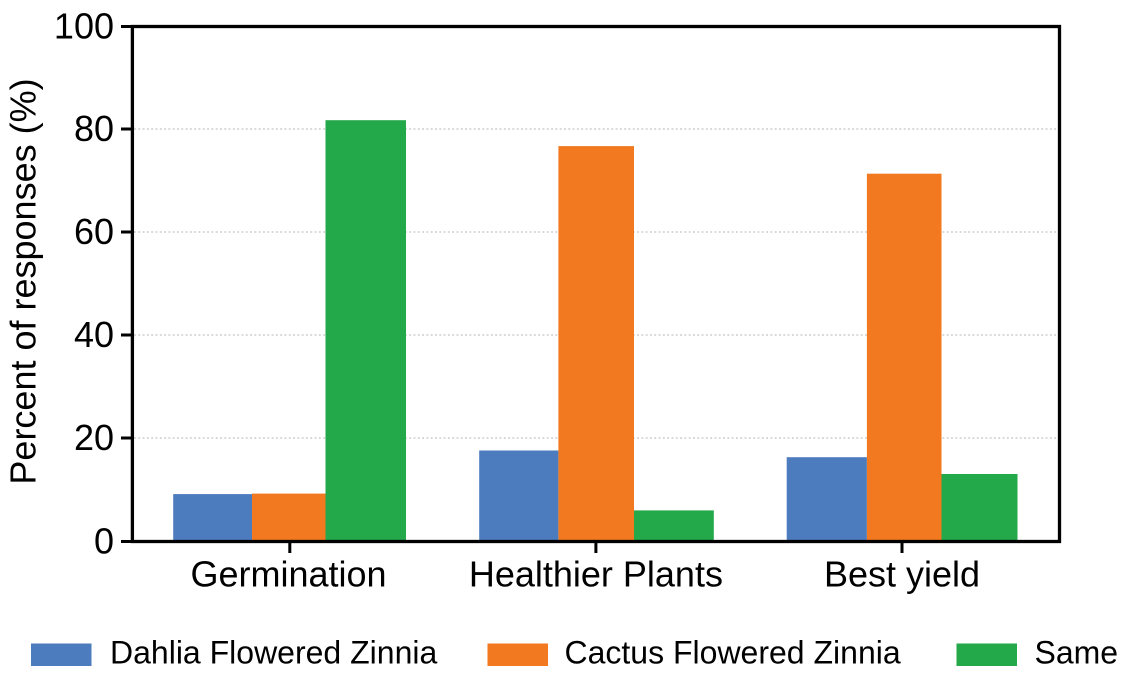 The height and width of the screenshot is (677, 1122). I want to click on svg-text: 40, so click(94, 334).